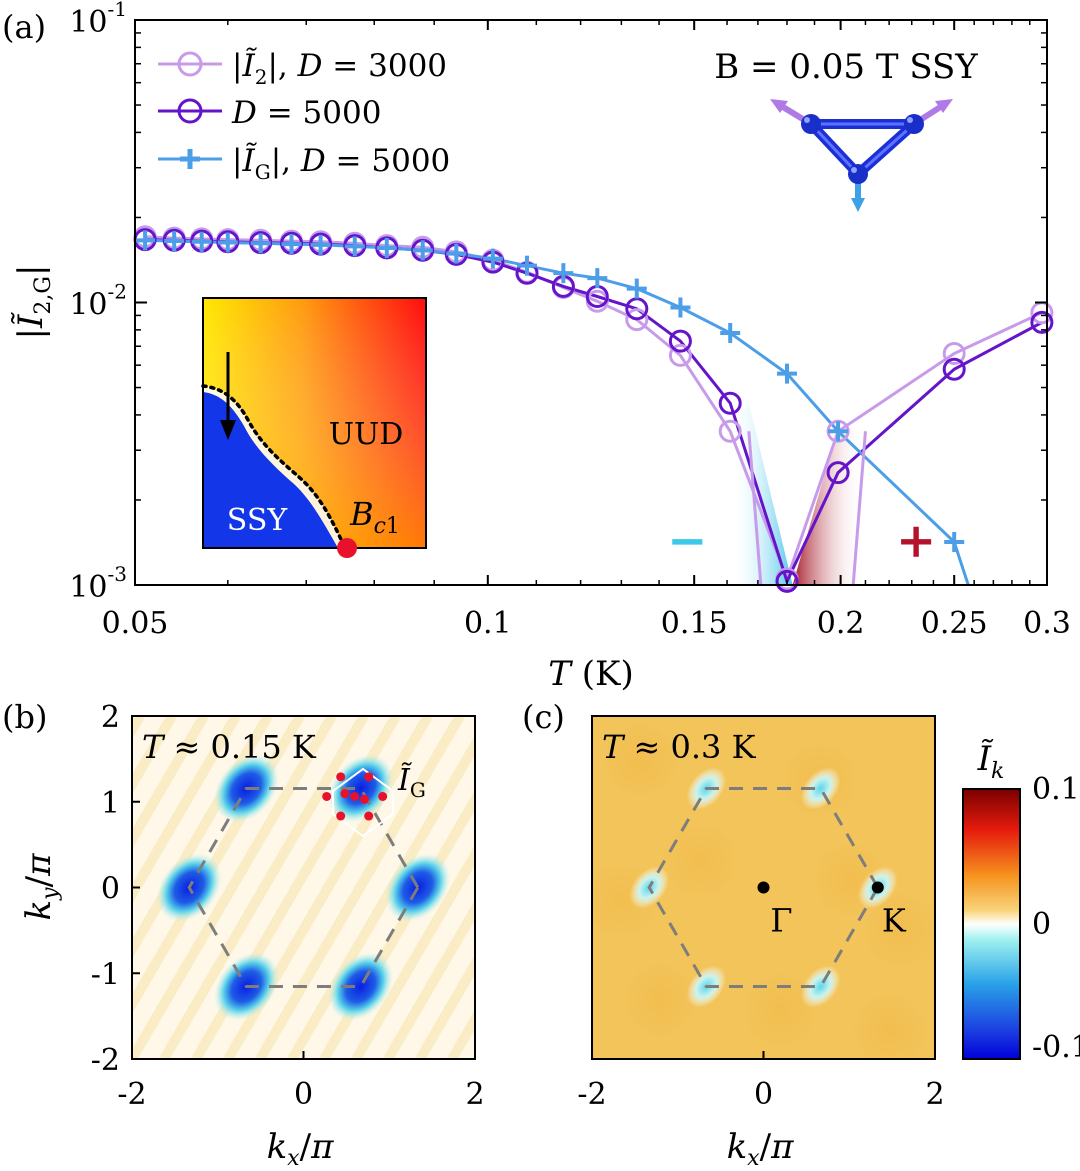  What do you see at coordinates (1056, 789) in the screenshot?
I see `colorbar-tick-label: 0.1` at bounding box center [1056, 789].